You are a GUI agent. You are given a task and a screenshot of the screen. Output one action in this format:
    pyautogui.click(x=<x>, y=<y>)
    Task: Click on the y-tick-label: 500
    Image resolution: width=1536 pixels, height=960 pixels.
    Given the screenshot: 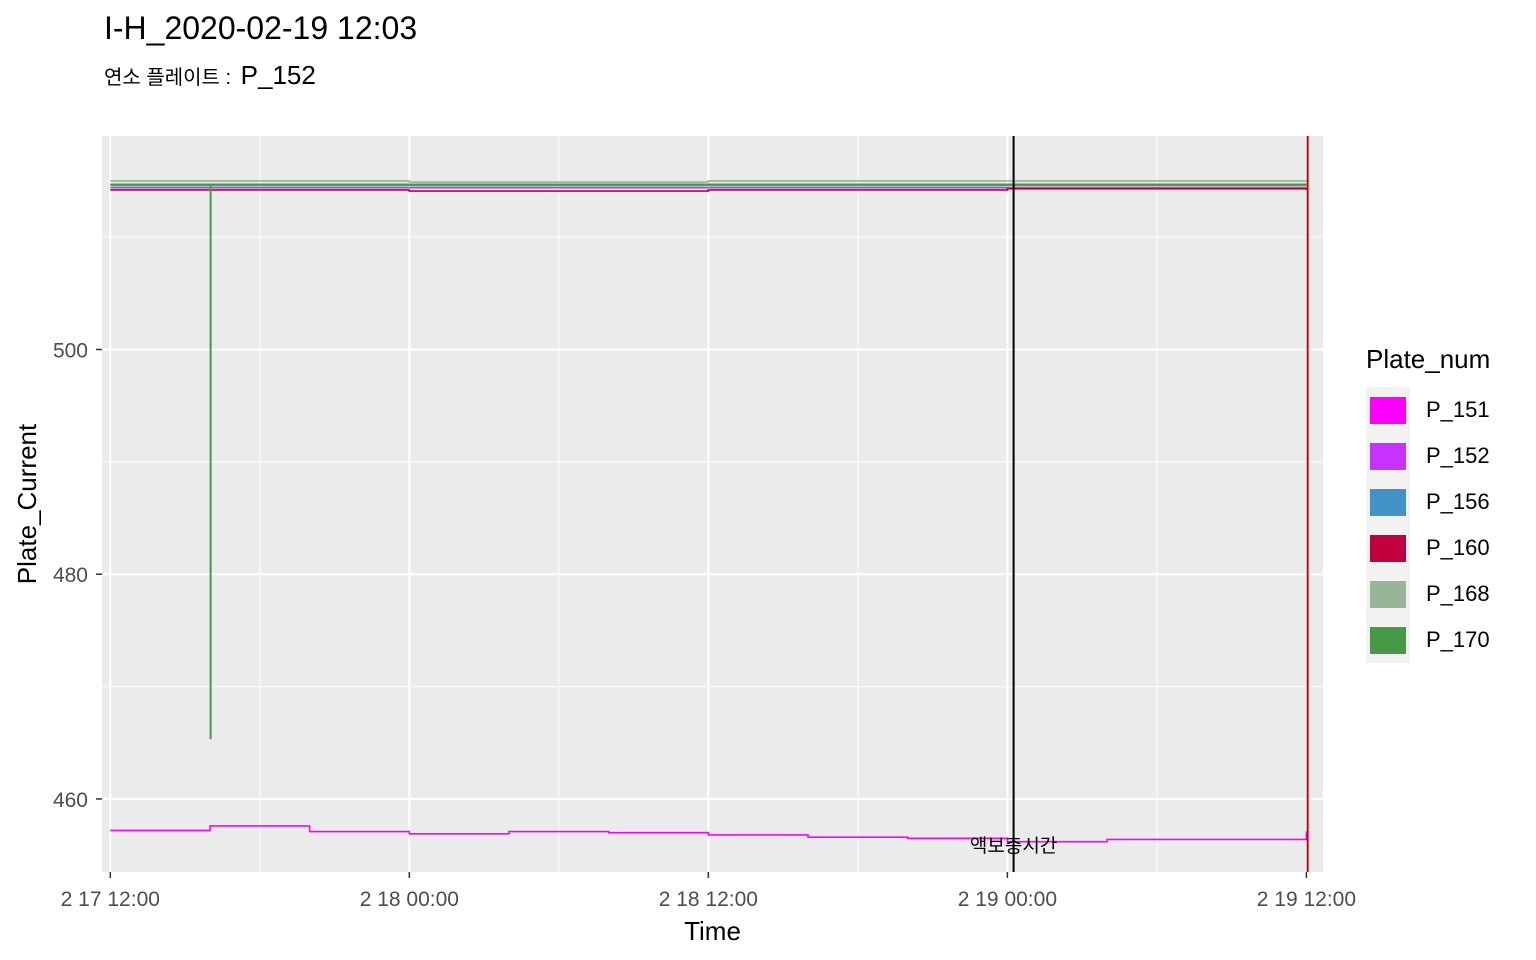 What is the action you would take?
    pyautogui.click(x=70, y=350)
    